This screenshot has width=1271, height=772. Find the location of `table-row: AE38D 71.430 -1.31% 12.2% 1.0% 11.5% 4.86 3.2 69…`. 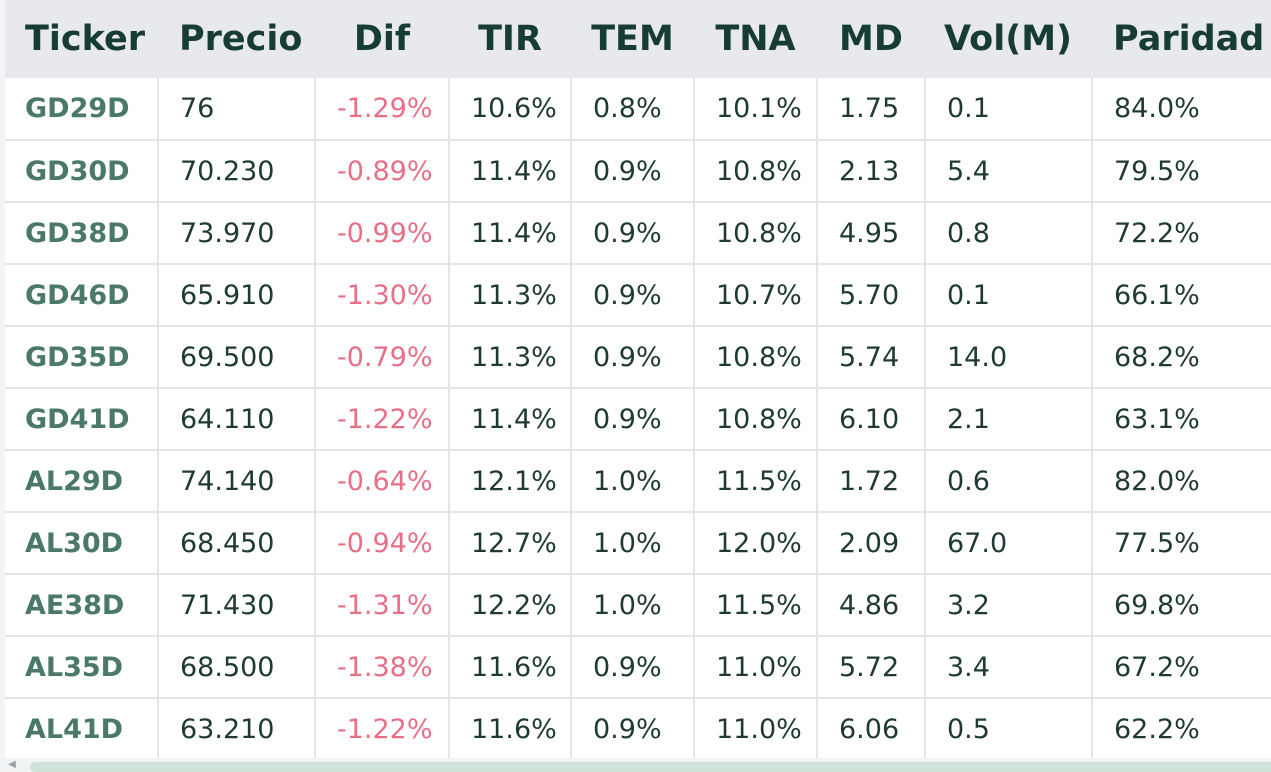

table-row: AE38D 71.430 -1.31% 12.2% 1.0% 11.5% 4.86 3.2 69… is located at coordinates (638, 605).